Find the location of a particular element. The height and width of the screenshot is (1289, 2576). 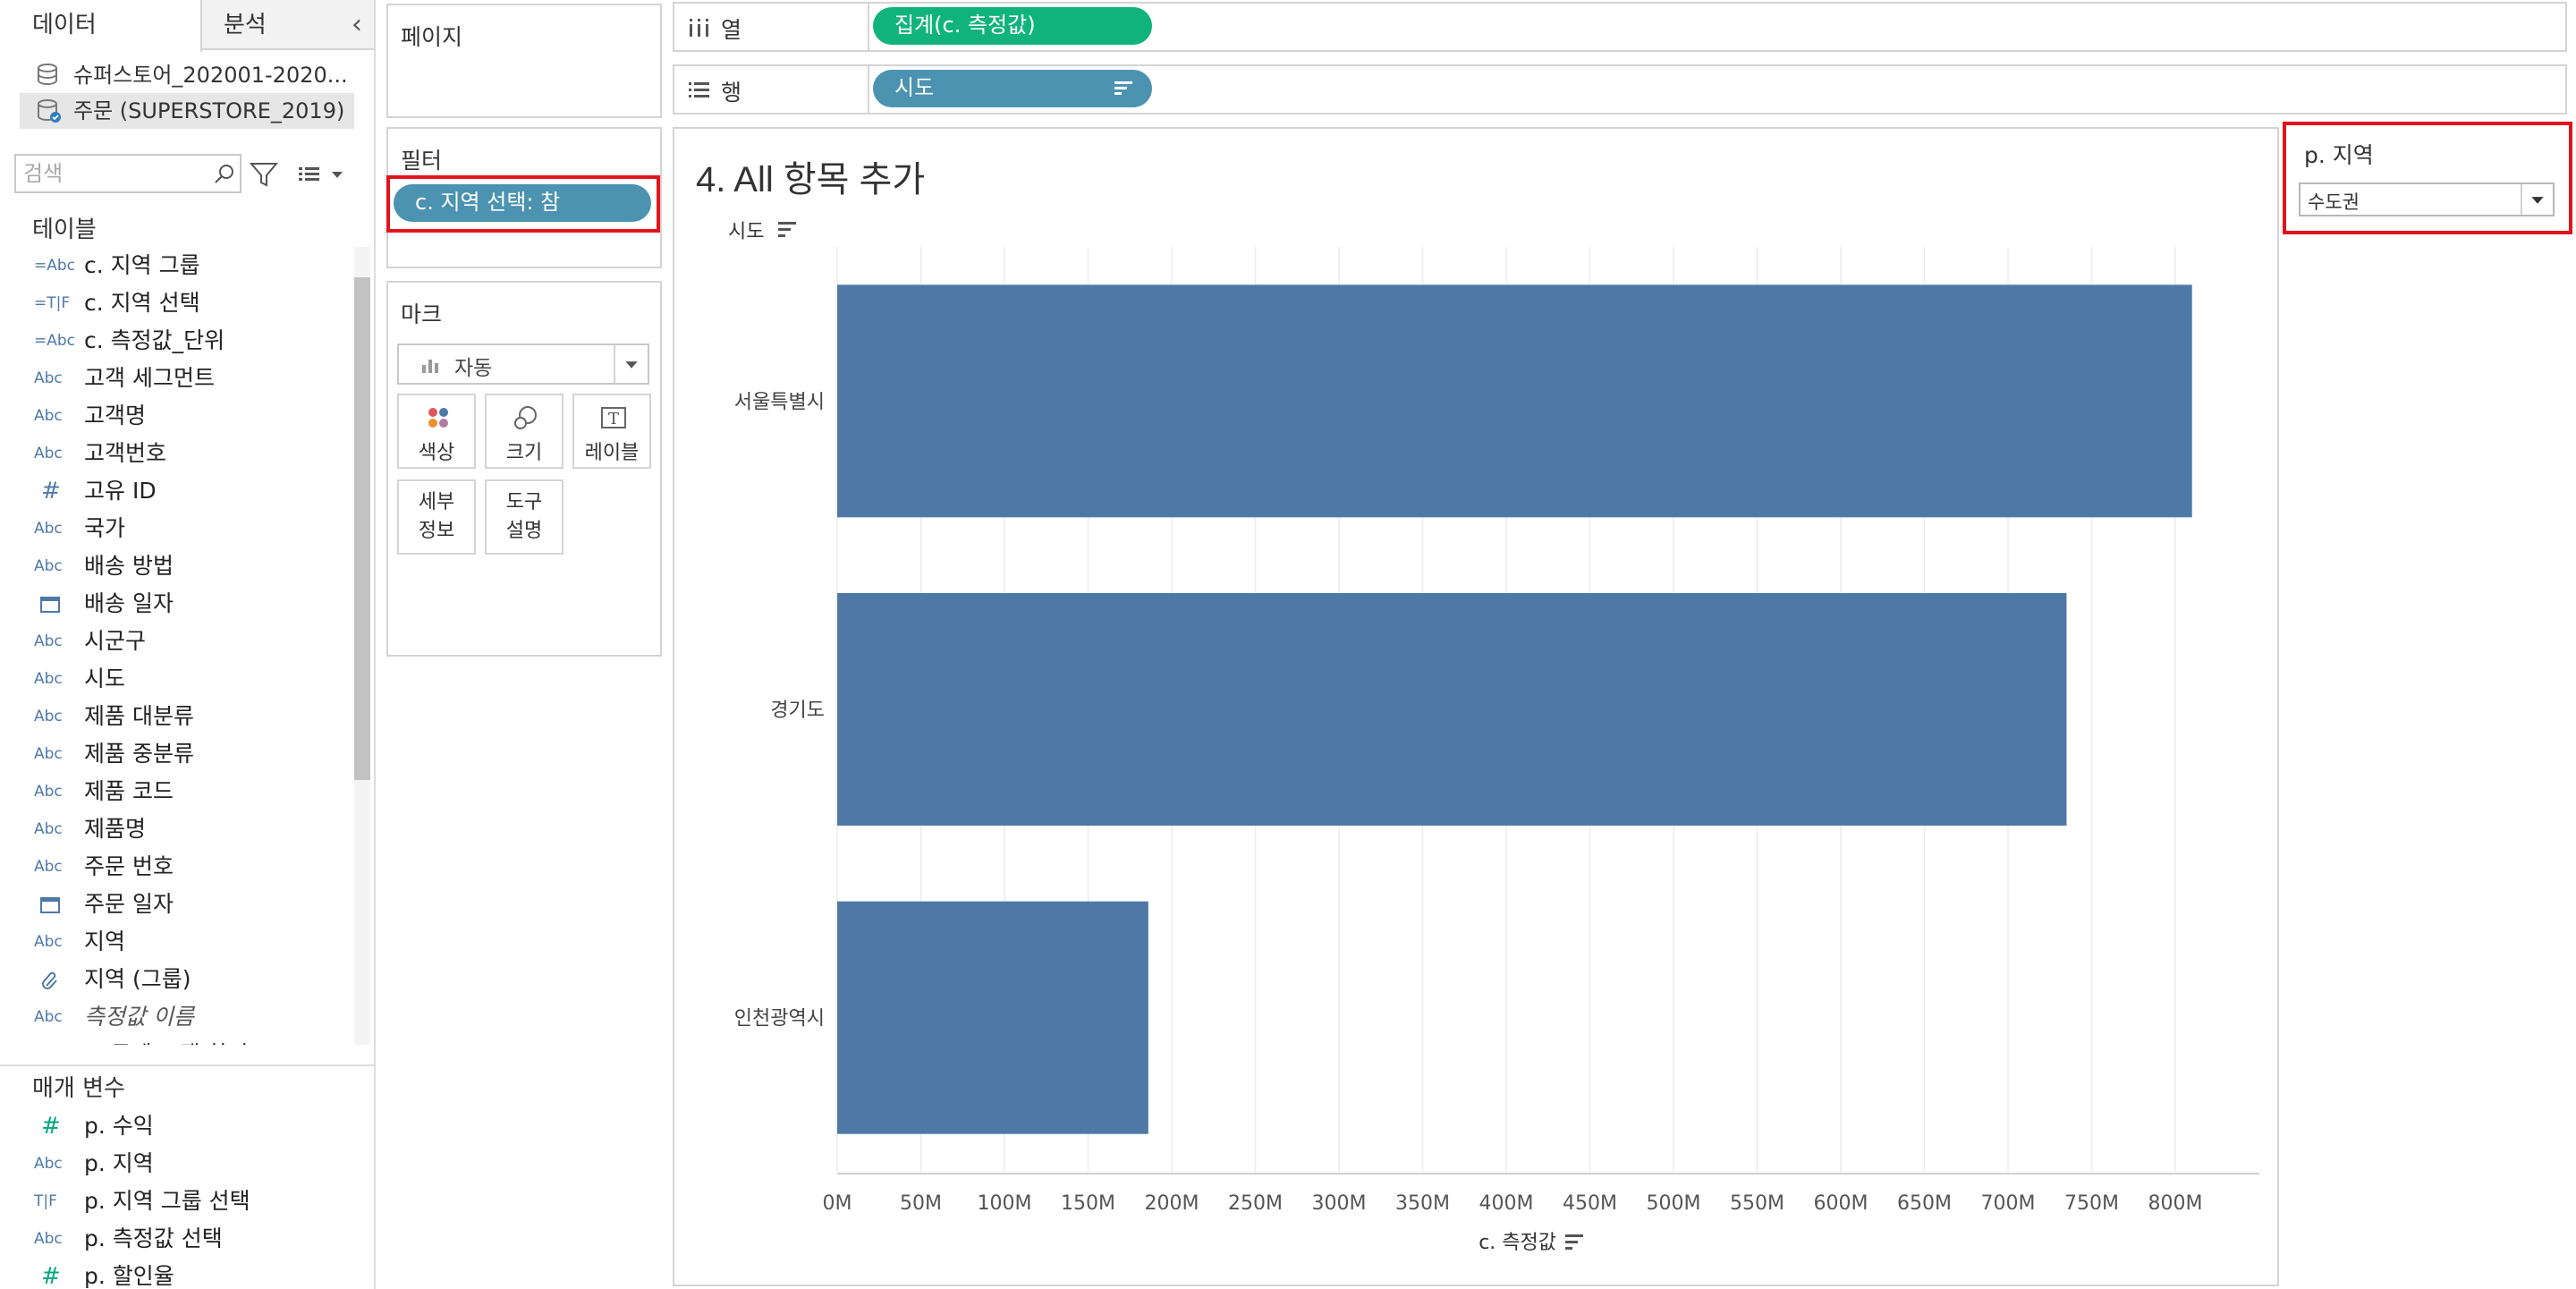

field-item: 배송 일자 is located at coordinates (176, 604).